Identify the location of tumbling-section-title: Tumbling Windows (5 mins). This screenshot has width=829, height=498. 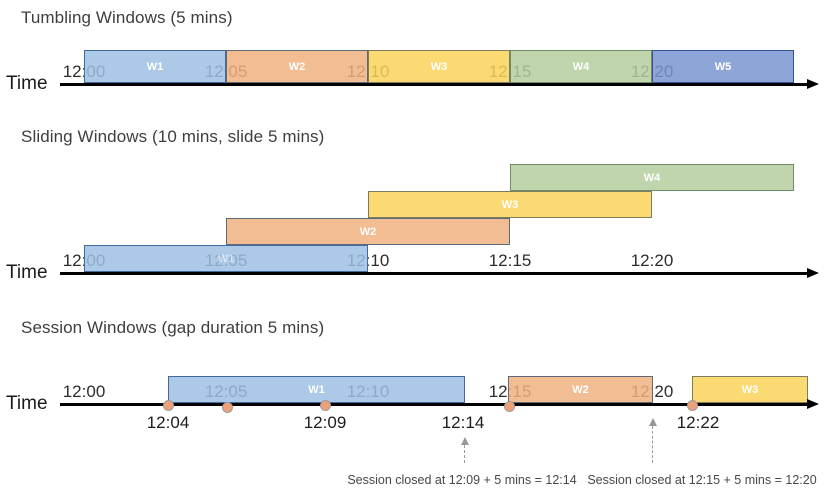
(127, 17).